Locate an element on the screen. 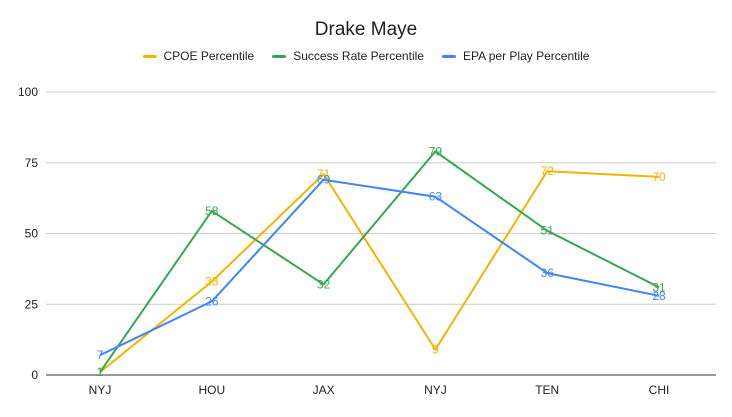 The width and height of the screenshot is (732, 417). data-label: 32 is located at coordinates (324, 284).